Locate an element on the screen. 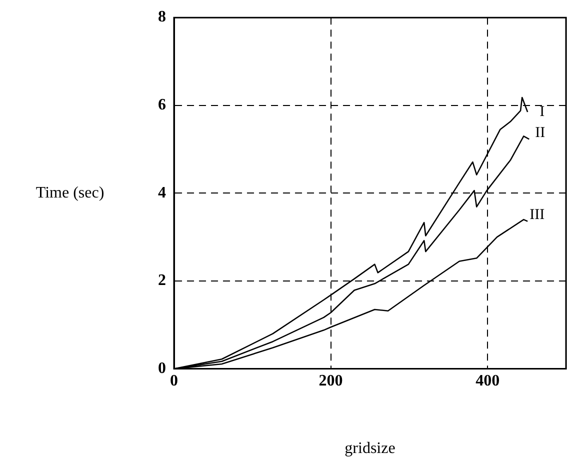 This screenshot has height=474, width=567. x-tick-label: 0 is located at coordinates (174, 381).